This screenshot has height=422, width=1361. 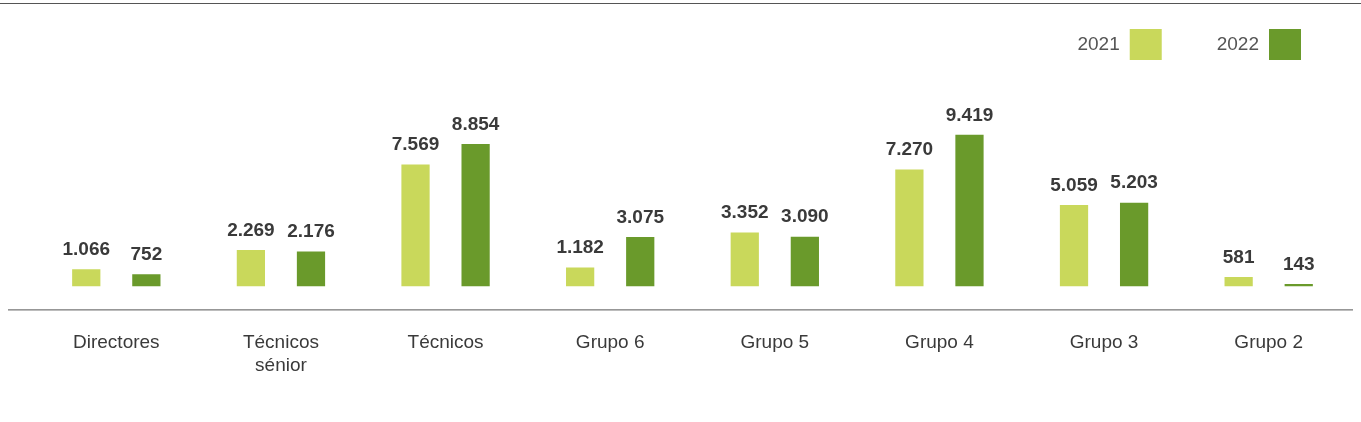 What do you see at coordinates (1238, 256) in the screenshot?
I see `data-label: 581` at bounding box center [1238, 256].